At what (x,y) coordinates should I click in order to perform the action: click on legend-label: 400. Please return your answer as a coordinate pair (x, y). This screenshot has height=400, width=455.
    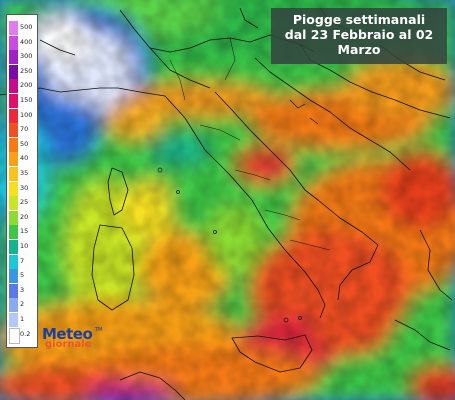
    Looking at the image, I should click on (26, 41).